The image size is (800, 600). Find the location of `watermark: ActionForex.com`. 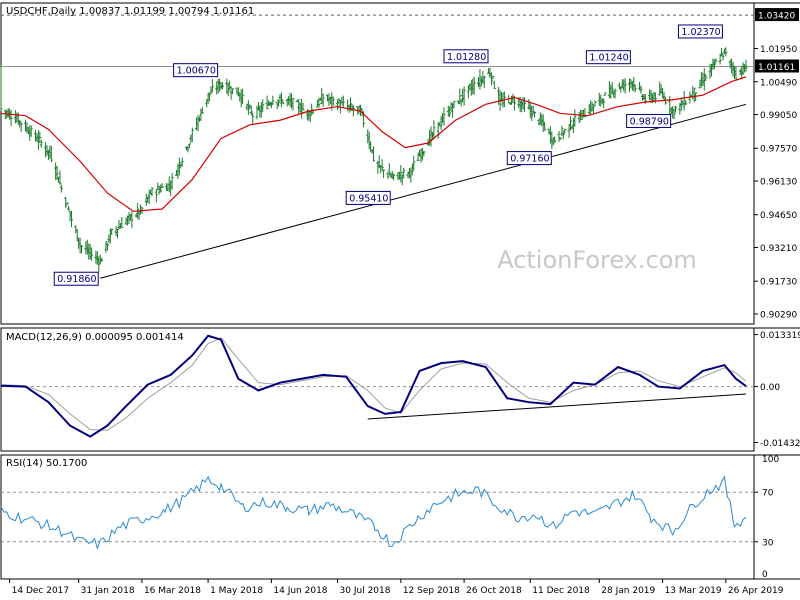

watermark: ActionForex.com is located at coordinates (597, 260).